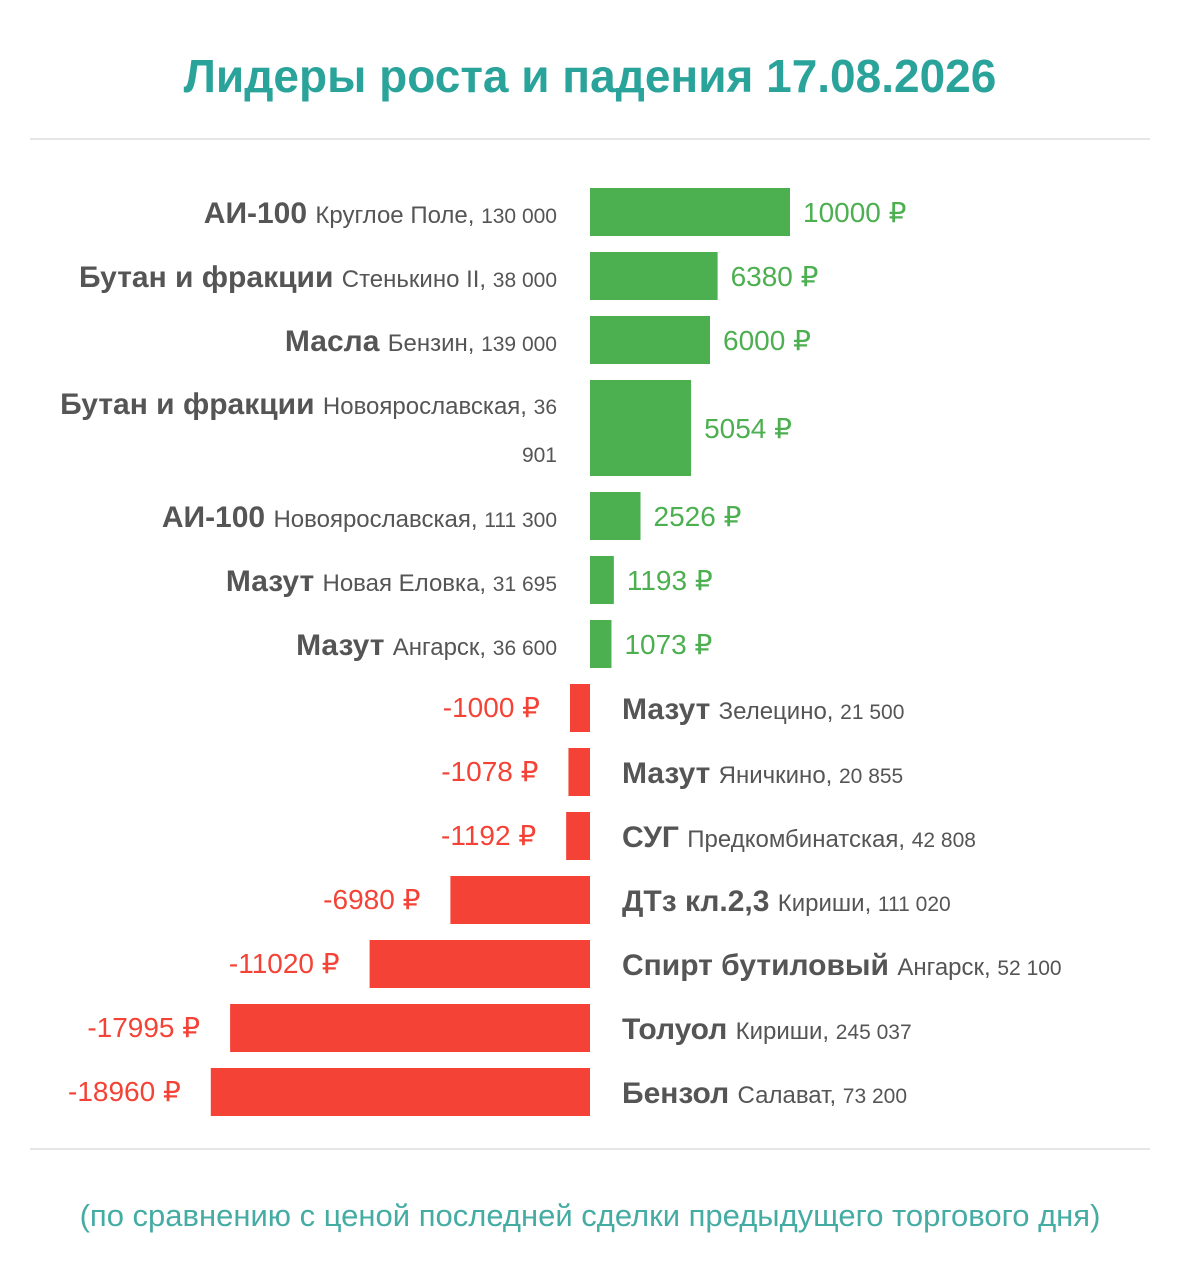  What do you see at coordinates (143, 1027) in the screenshot?
I see `value-label: -17995 ₽` at bounding box center [143, 1027].